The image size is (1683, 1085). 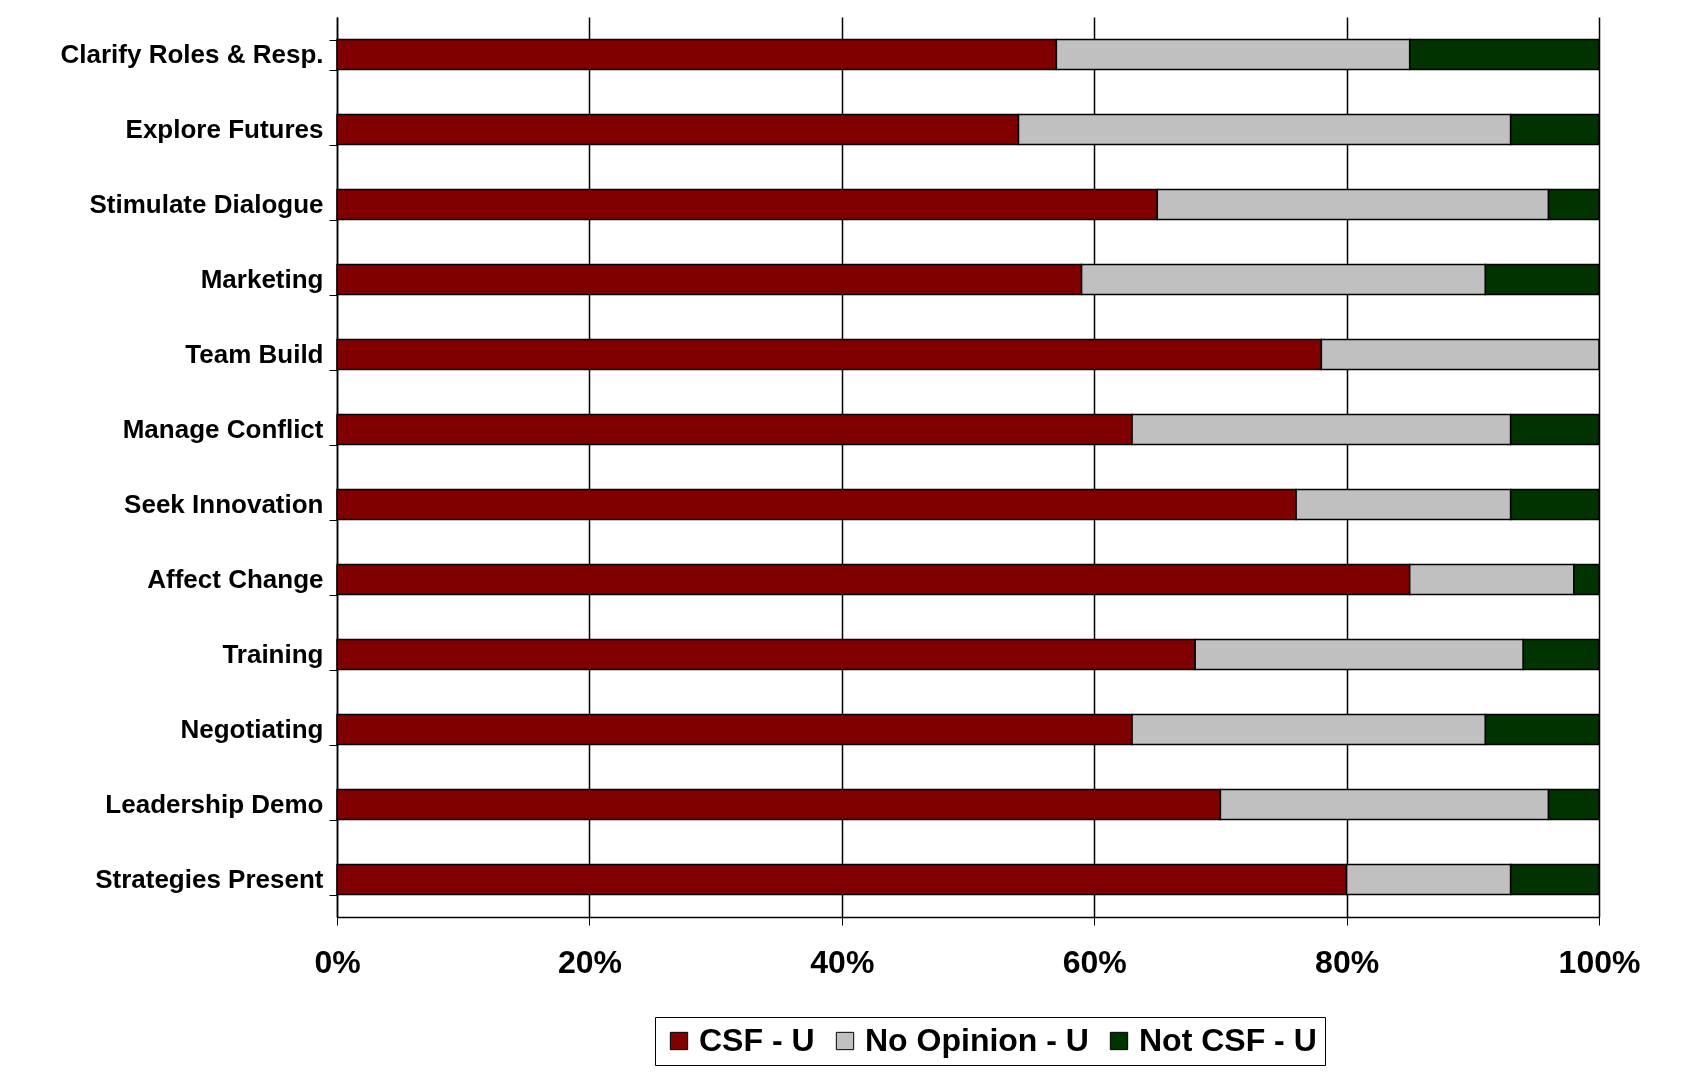 What do you see at coordinates (214, 804) in the screenshot?
I see `y-tick-label: Leadership Demo` at bounding box center [214, 804].